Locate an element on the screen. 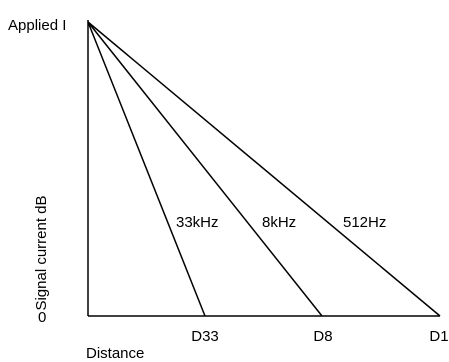  curve-label-512hz: 512Hz is located at coordinates (364, 222).